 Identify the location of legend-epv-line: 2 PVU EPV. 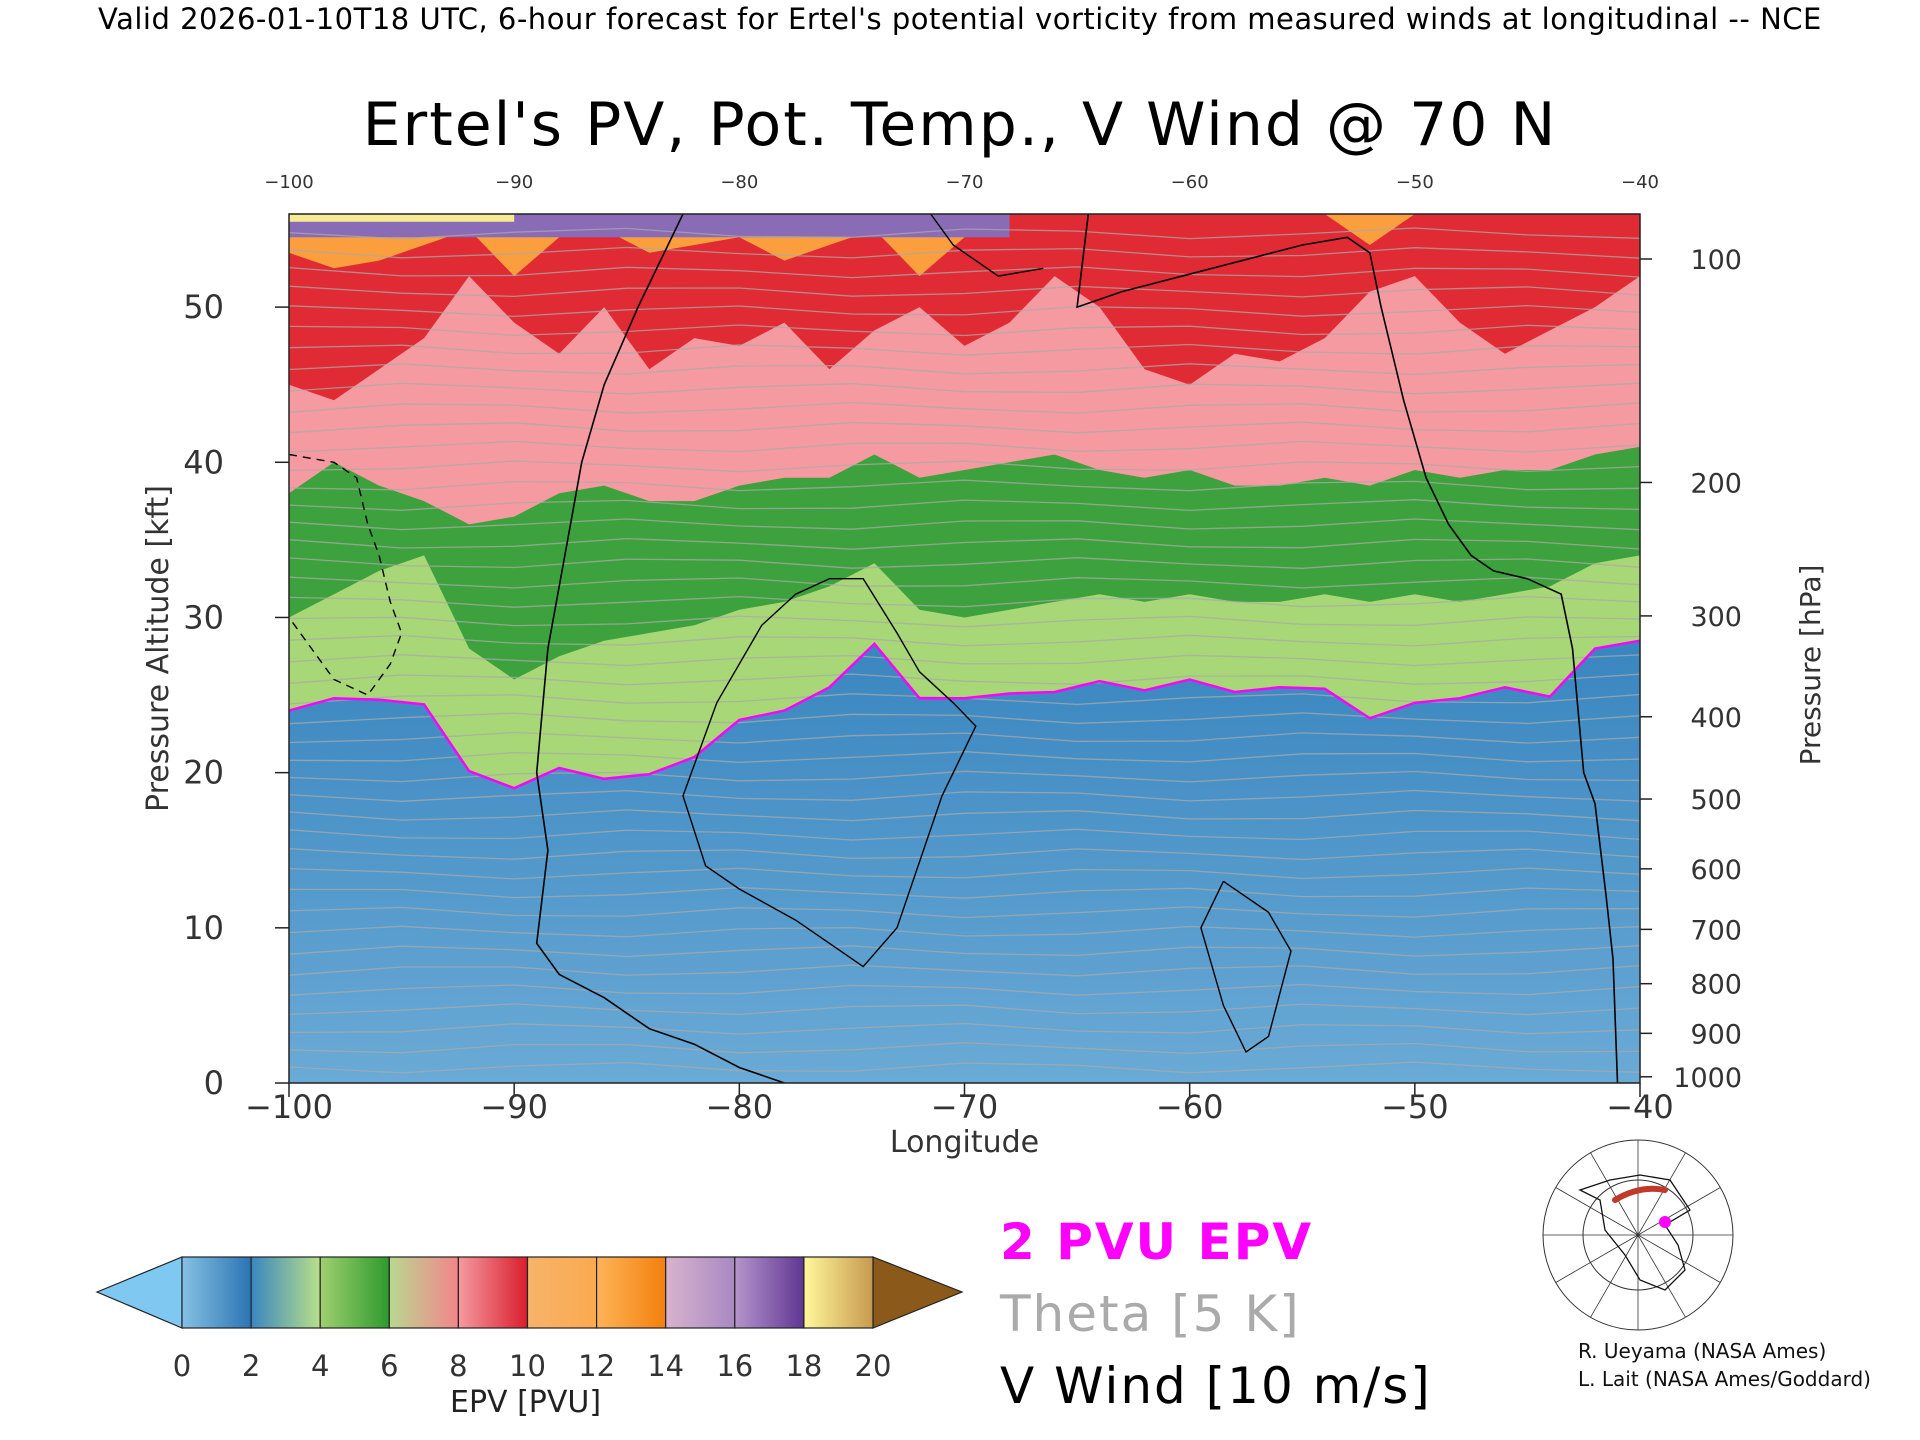
(1157, 1242).